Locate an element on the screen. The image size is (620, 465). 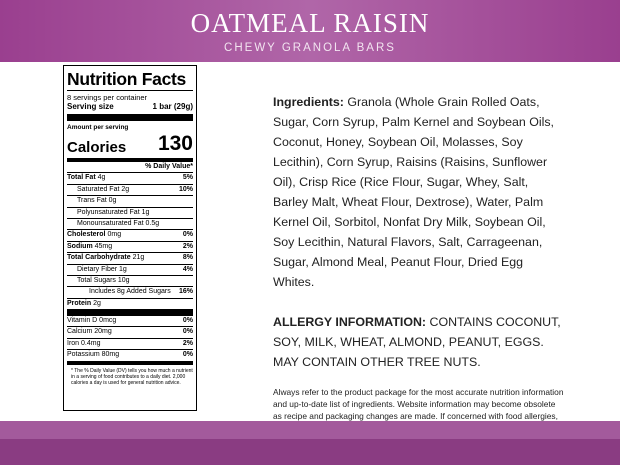
nutrient-amount: 4g is located at coordinates (101, 178).